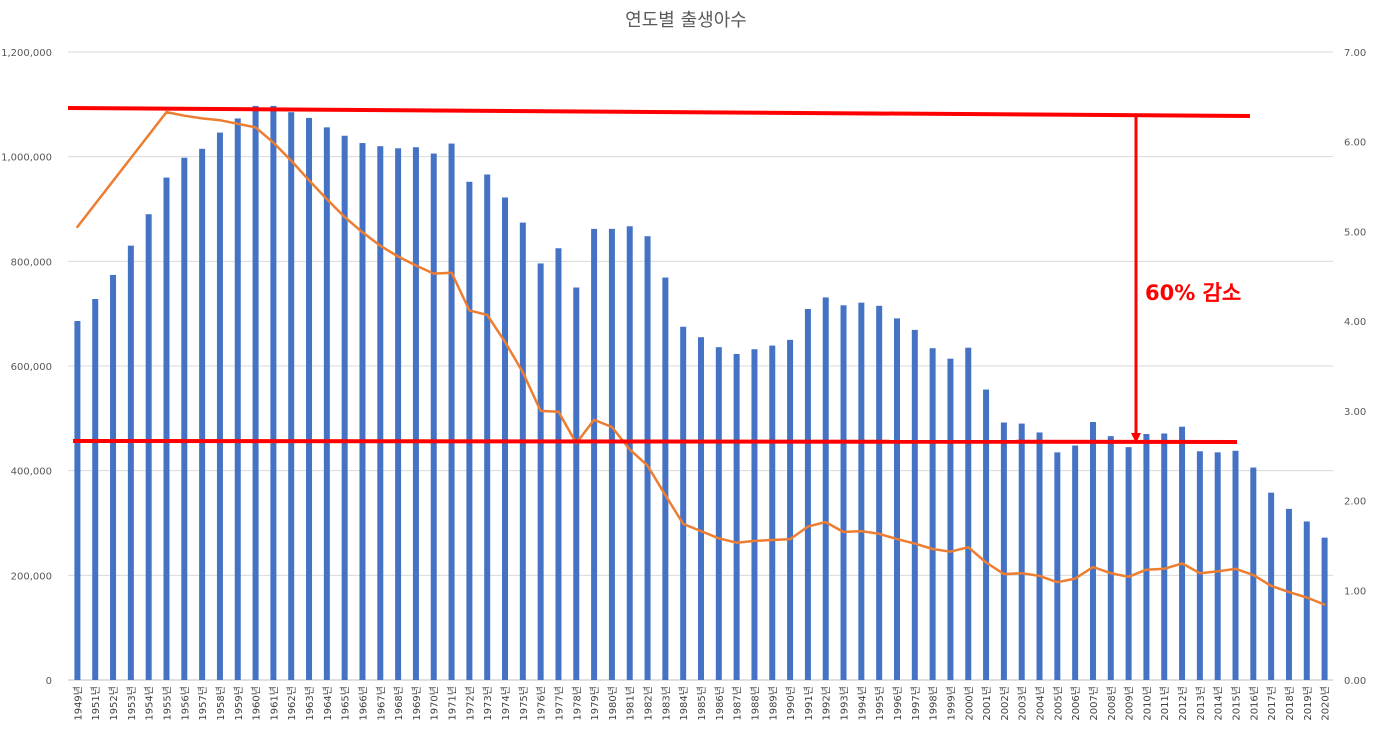 The image size is (1373, 737). What do you see at coordinates (755, 703) in the screenshot?
I see `x-tick-label: 1988년` at bounding box center [755, 703].